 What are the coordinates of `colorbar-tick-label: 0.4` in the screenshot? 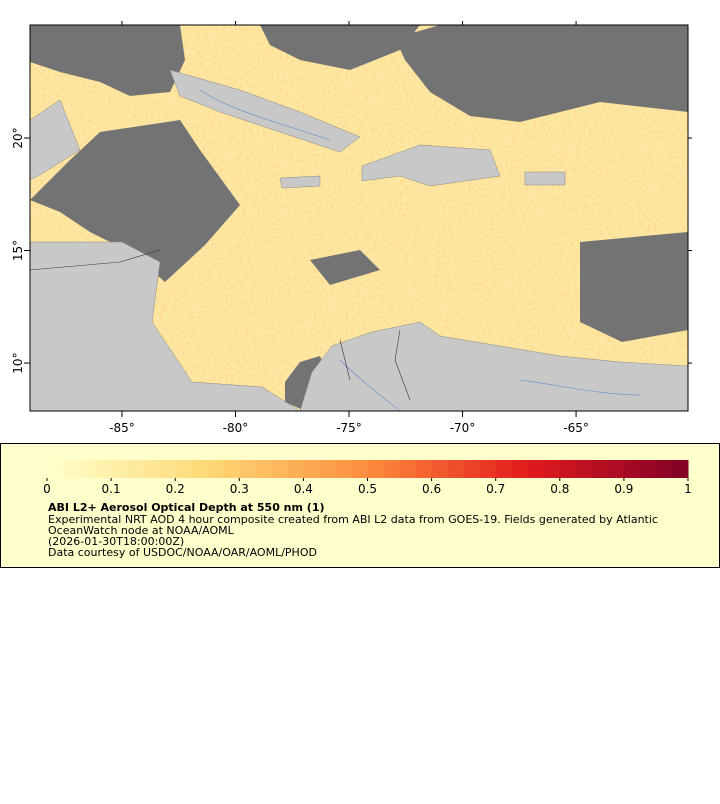 It's located at (303, 489).